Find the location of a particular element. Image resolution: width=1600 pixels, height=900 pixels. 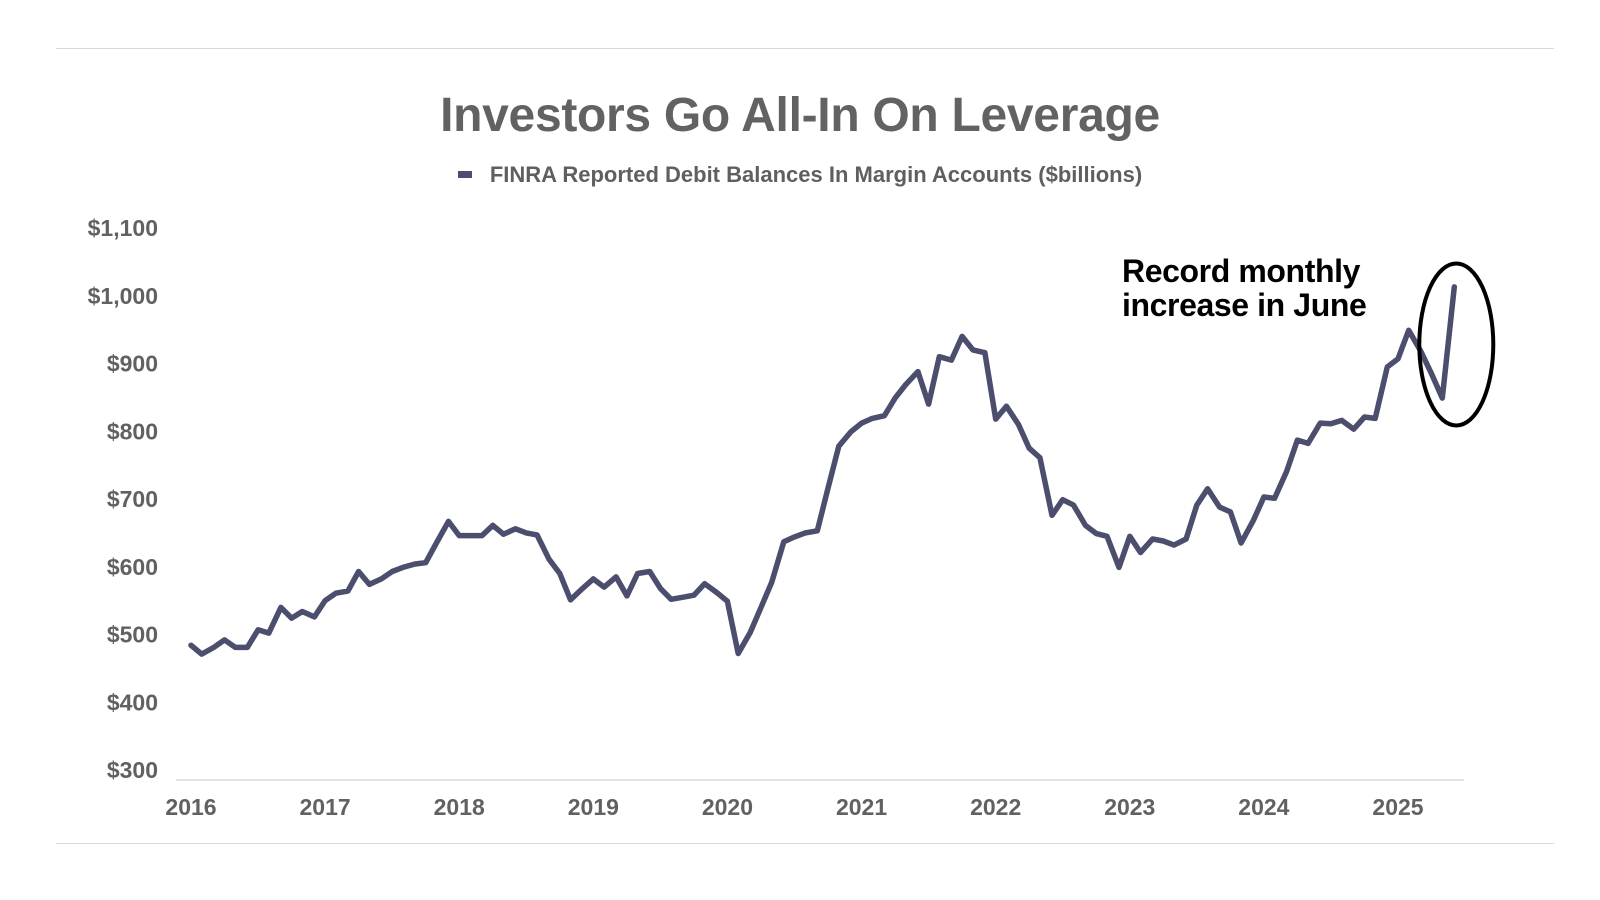

x-tick-label: 2019 is located at coordinates (593, 807).